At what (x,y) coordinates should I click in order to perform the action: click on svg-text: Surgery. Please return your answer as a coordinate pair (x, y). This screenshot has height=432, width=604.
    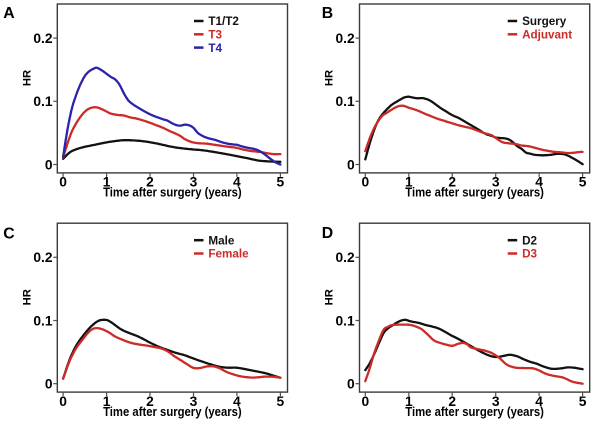
    Looking at the image, I should click on (544, 21).